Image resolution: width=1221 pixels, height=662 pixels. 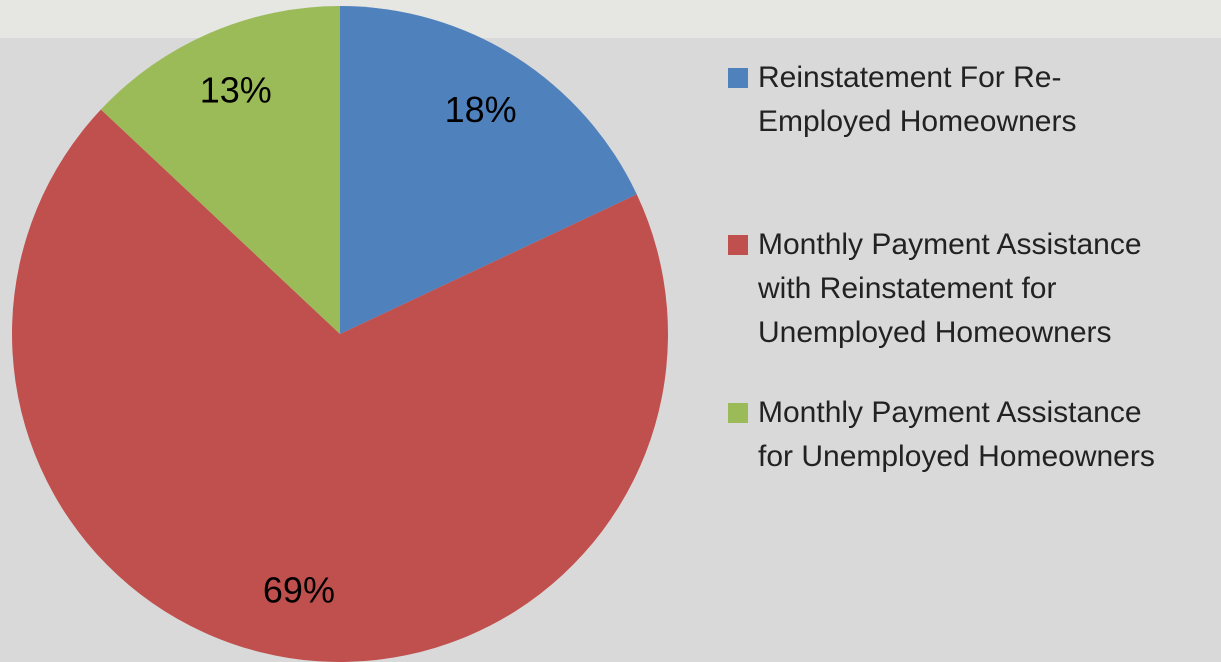 I want to click on legend-label: Reinstatement For Re-Employed Homeowners, so click(x=917, y=99).